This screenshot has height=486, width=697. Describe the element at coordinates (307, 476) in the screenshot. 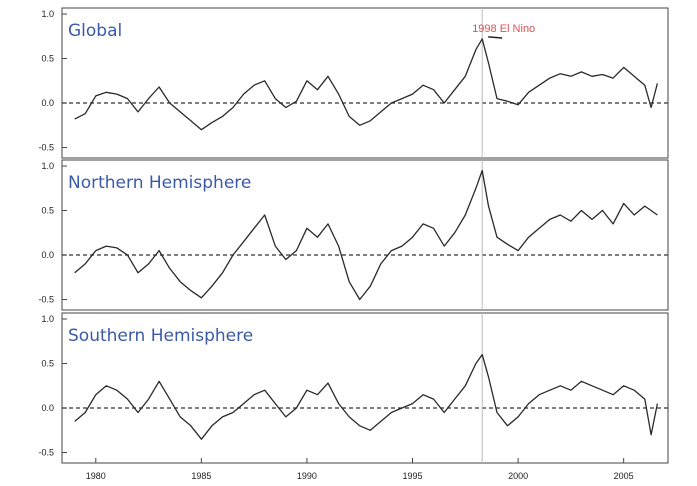

I see `x-tick-label: 1990` at that location.